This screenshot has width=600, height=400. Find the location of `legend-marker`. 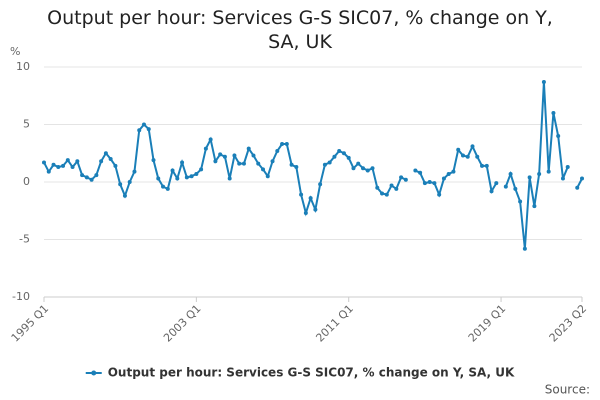

legend-marker is located at coordinates (94, 373).